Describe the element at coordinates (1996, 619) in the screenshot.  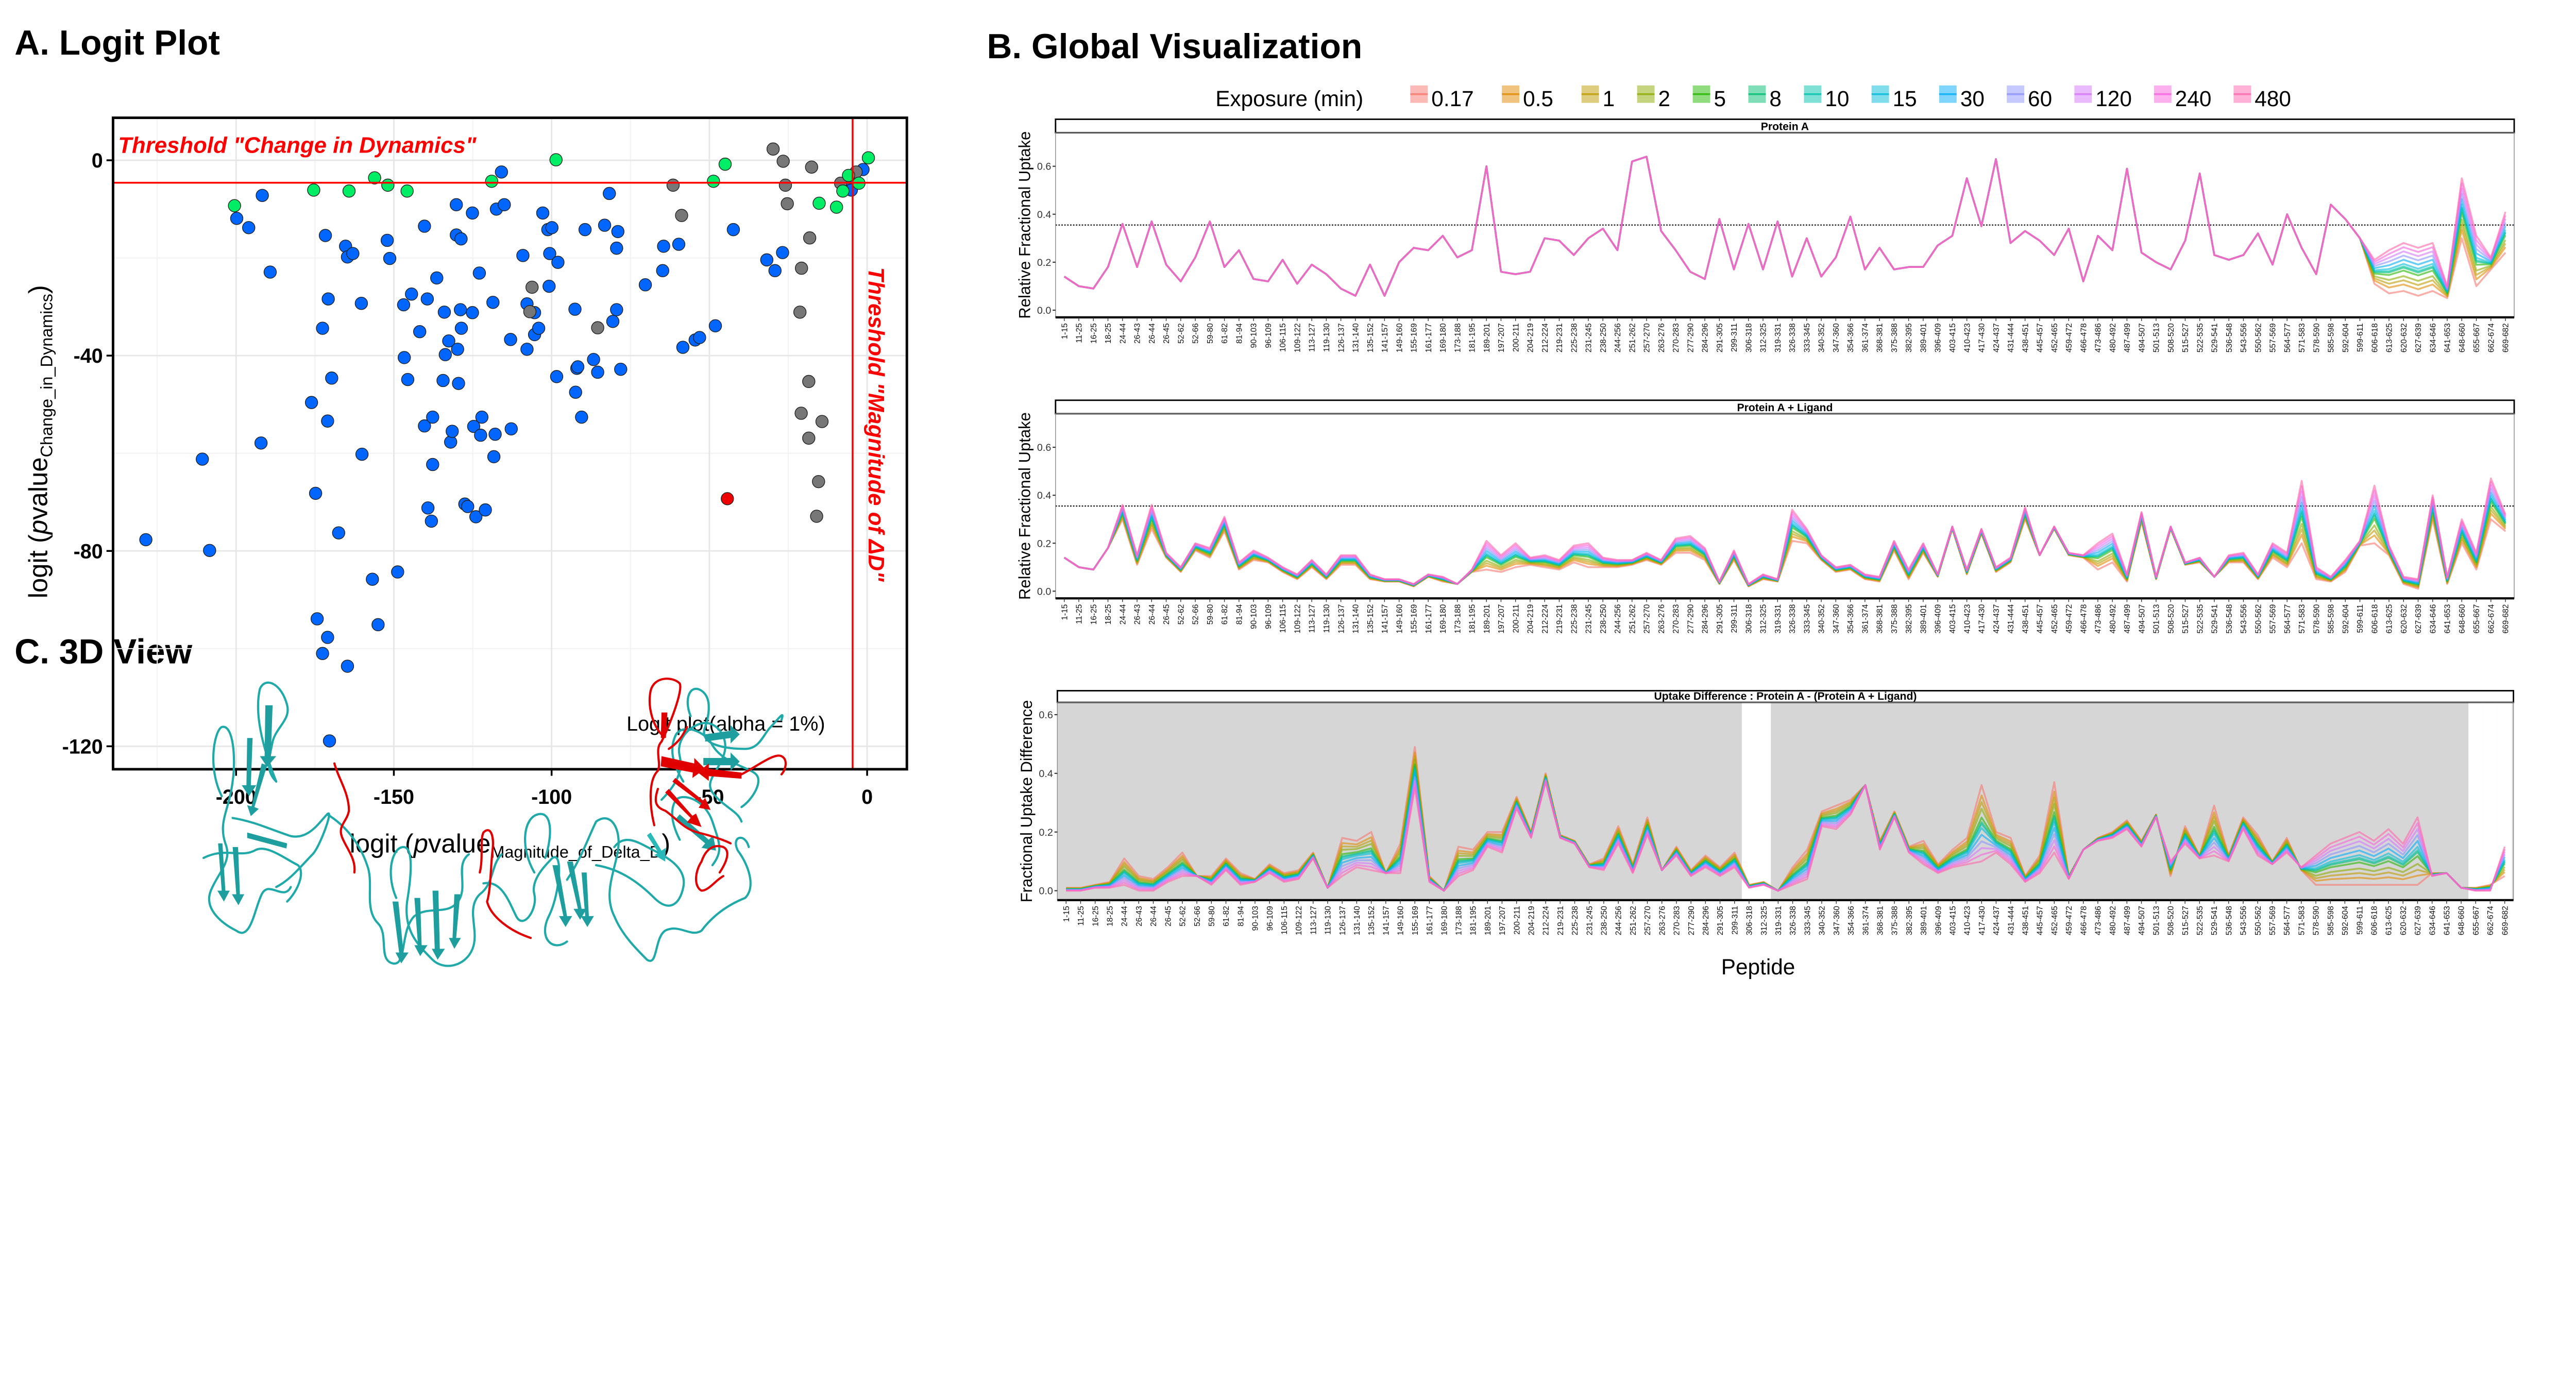
I see `peptide-label: 424-437` at that location.